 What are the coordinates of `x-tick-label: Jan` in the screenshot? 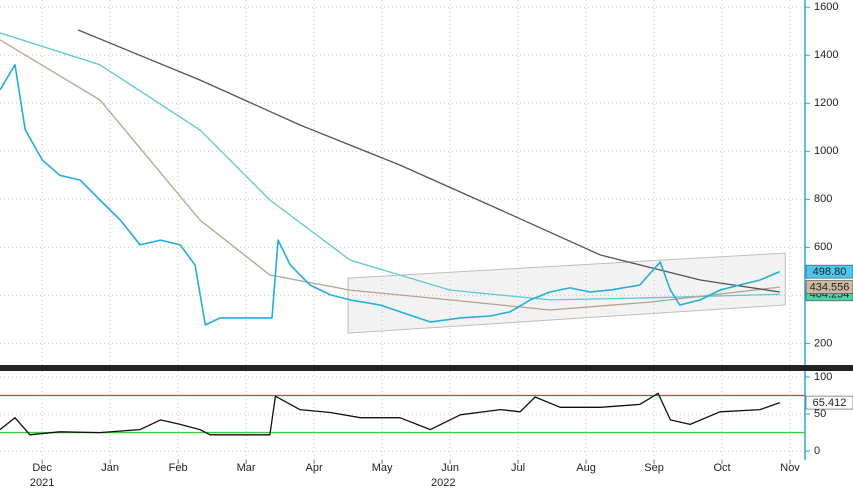 It's located at (110, 468).